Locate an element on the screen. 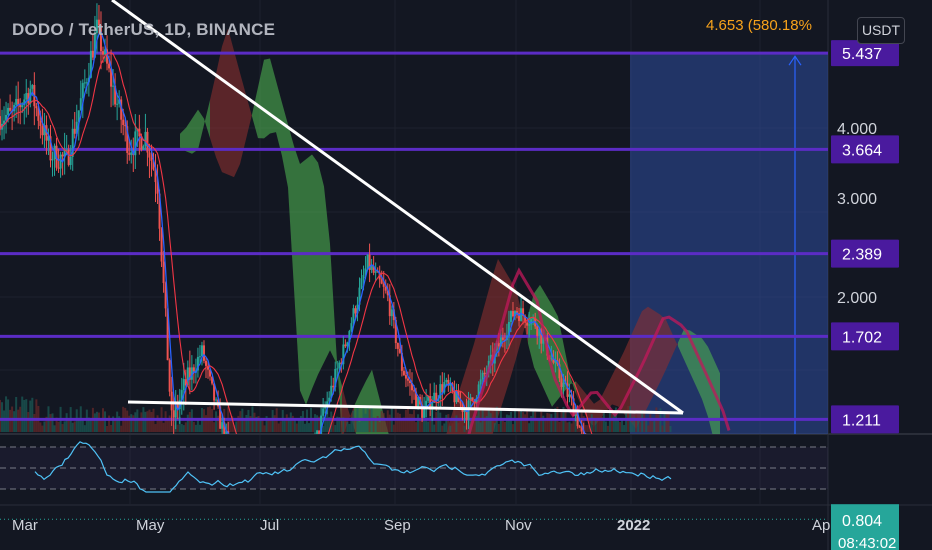  support-trendline is located at coordinates (405, 407).